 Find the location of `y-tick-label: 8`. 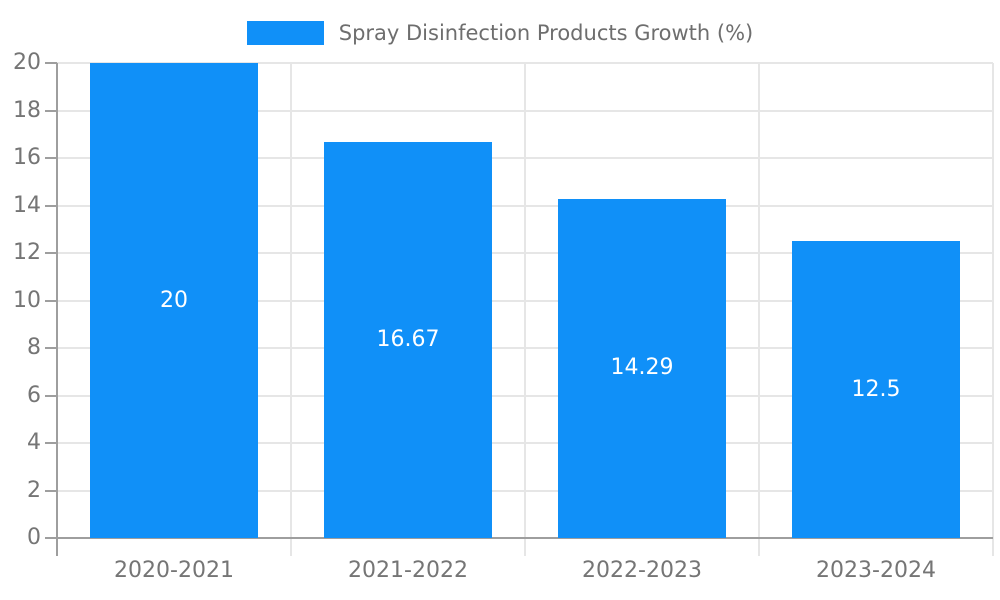

y-tick-label: 8 is located at coordinates (34, 347).